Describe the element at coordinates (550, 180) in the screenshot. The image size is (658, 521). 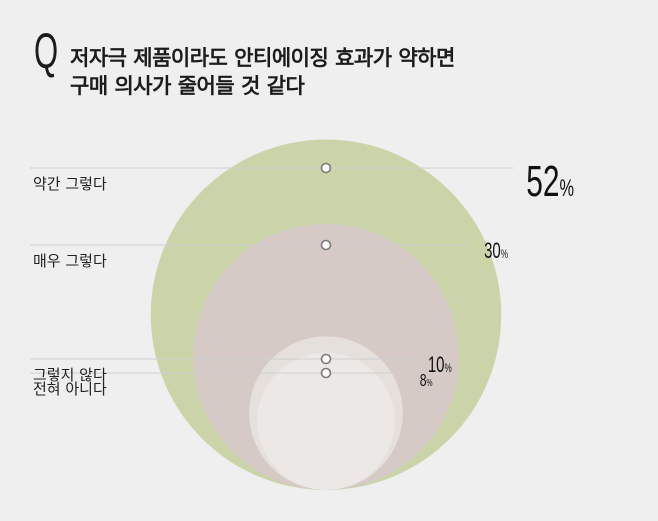
I see `value-label-1: 52%` at that location.